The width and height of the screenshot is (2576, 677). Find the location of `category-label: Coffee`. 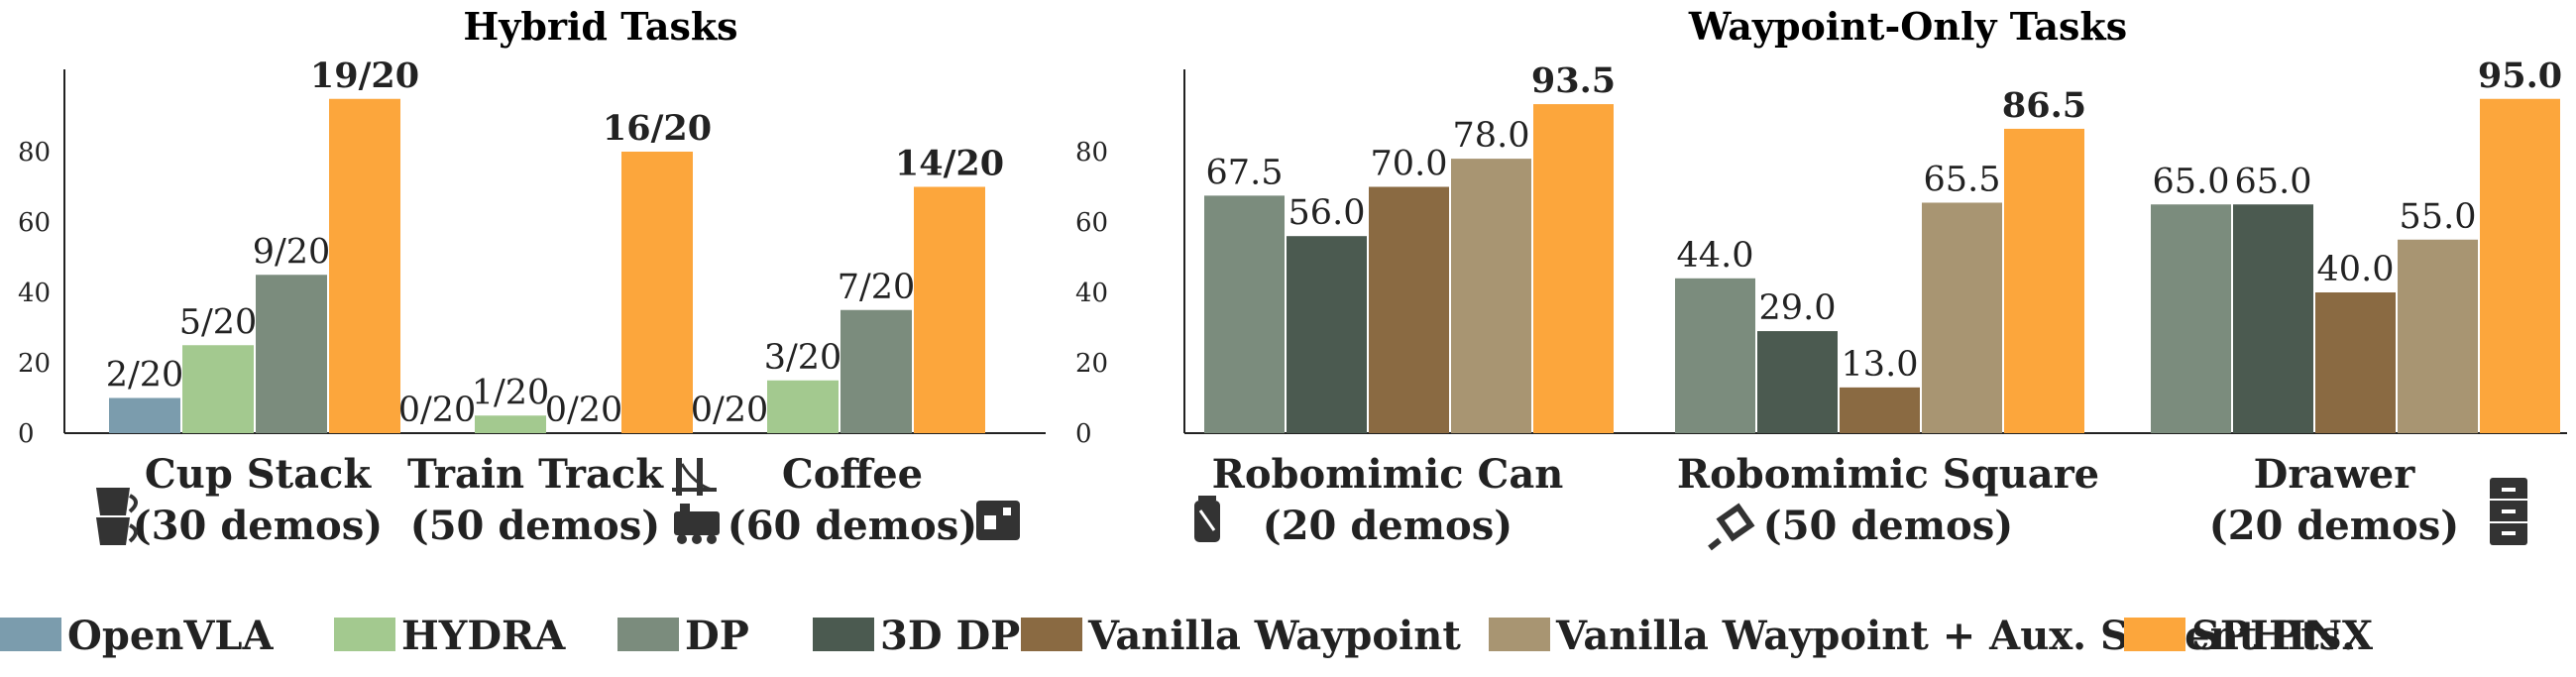

category-label: Coffee is located at coordinates (852, 474).